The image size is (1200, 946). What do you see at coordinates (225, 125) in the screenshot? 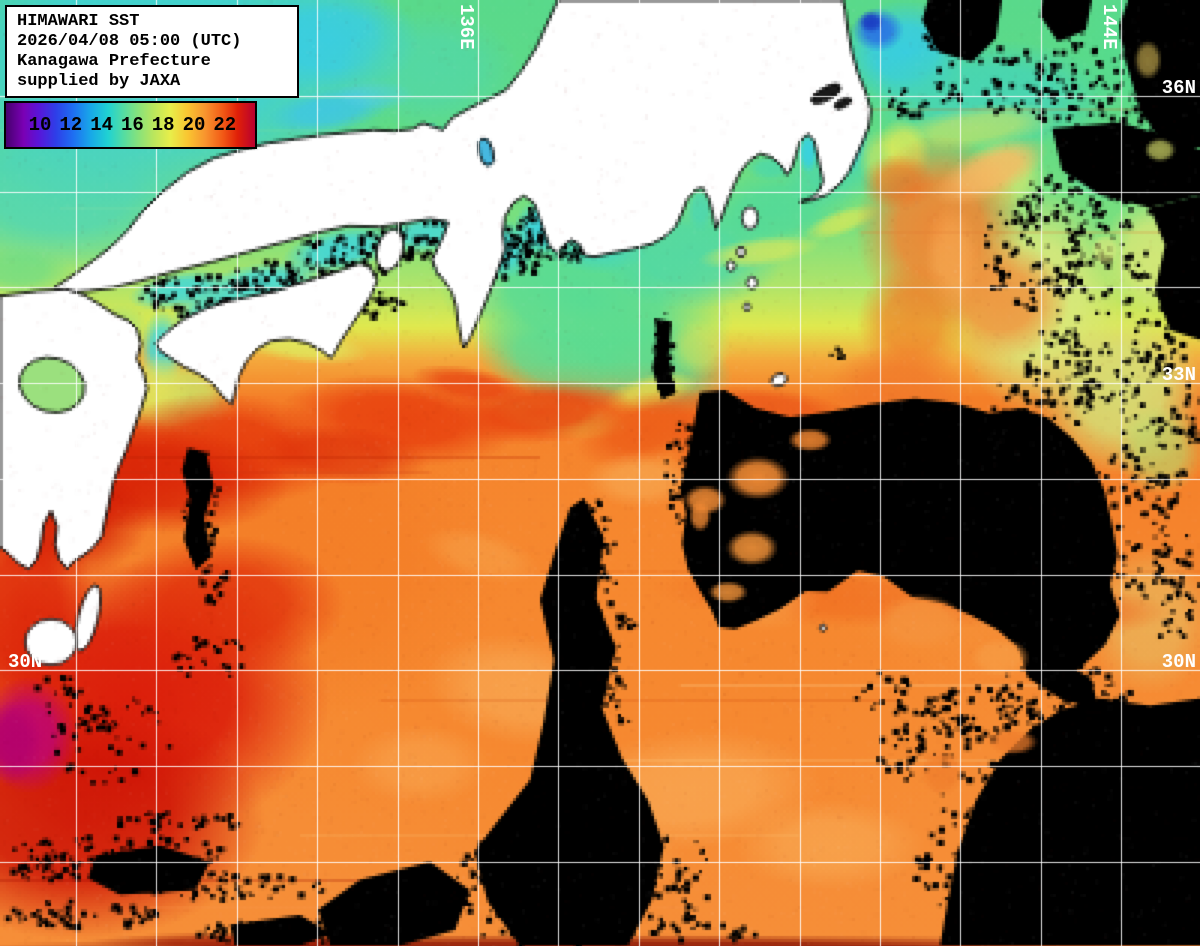
I see `colorbar-tick: 22` at bounding box center [225, 125].